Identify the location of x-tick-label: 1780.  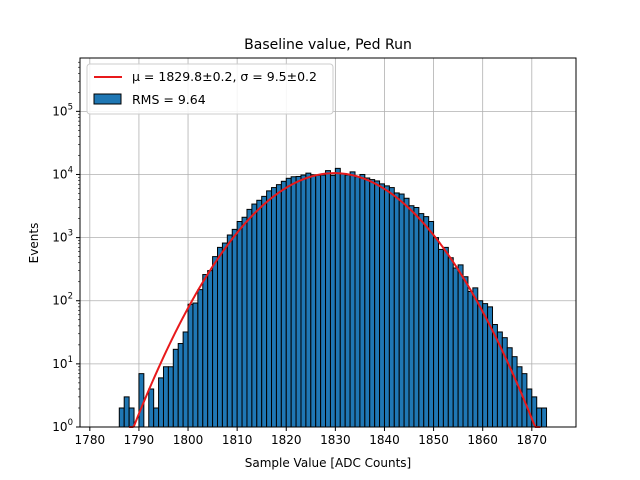
(90, 440).